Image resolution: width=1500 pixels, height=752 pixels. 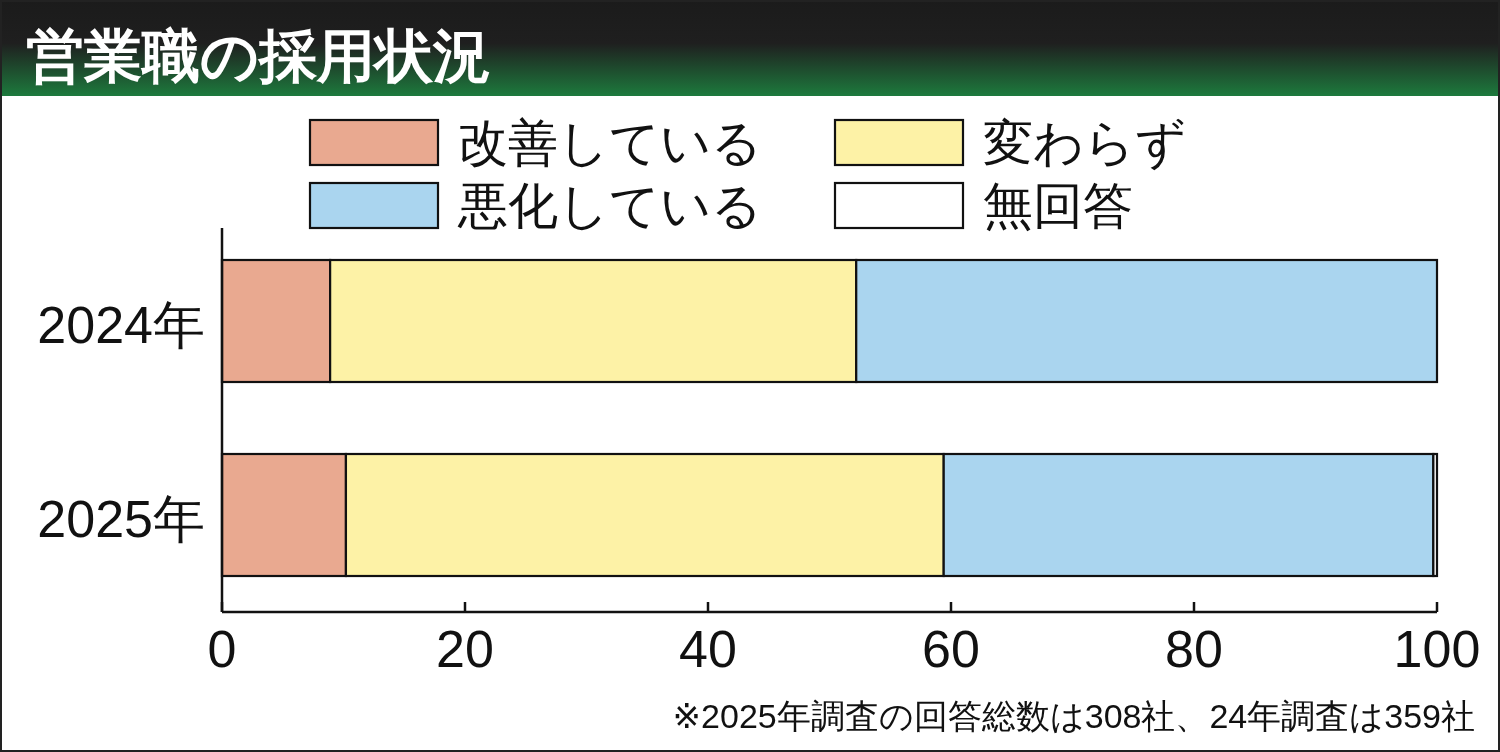 What do you see at coordinates (951, 649) in the screenshot?
I see `xtick: 60` at bounding box center [951, 649].